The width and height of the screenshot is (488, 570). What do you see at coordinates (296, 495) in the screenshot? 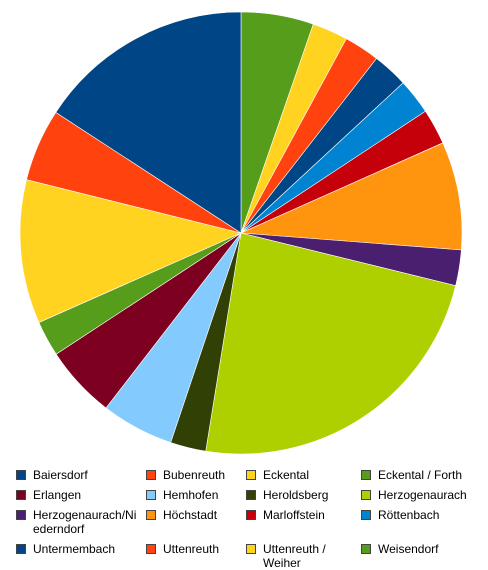
I see `legend-label: Heroldsberg` at bounding box center [296, 495].